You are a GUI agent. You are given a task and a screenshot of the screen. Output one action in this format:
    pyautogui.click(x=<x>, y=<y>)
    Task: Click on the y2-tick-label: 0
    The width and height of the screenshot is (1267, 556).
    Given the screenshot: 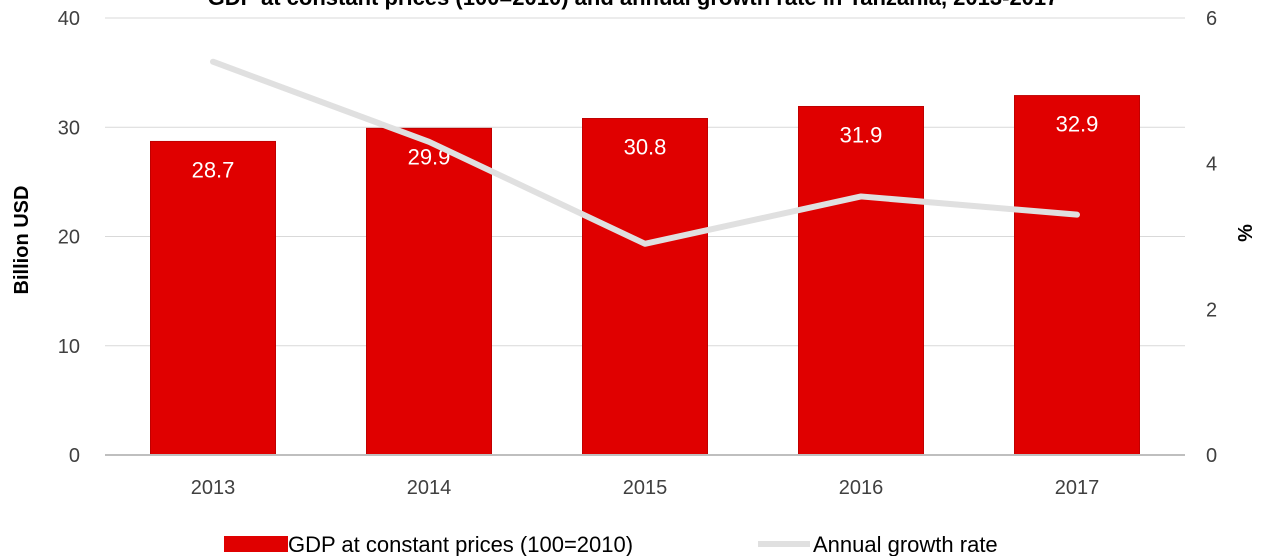 What is the action you would take?
    pyautogui.click(x=1211, y=456)
    